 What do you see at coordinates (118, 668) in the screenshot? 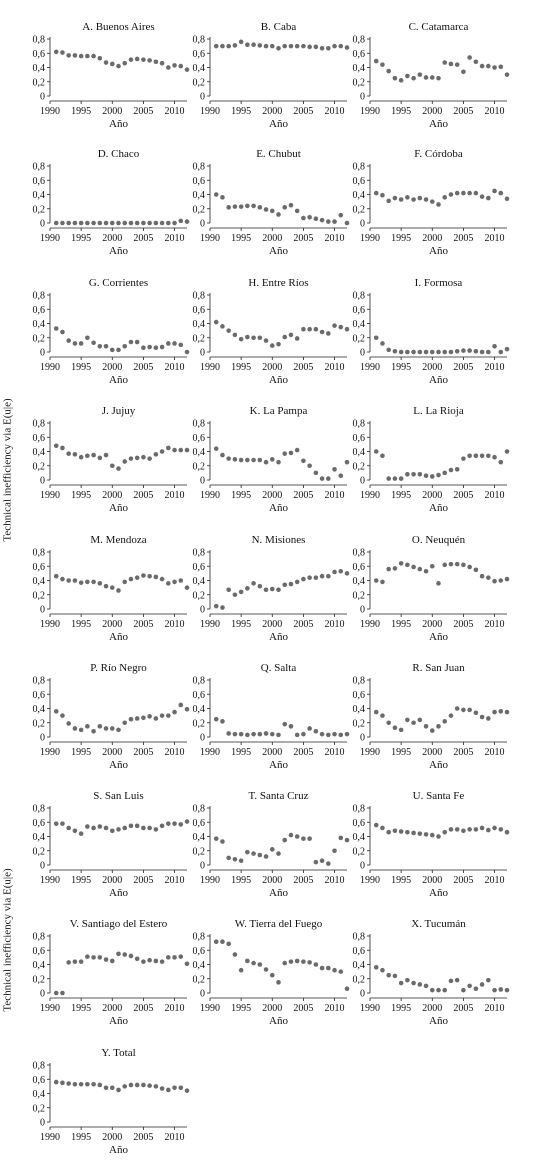
I see `panel-title: P. Río Negro` at bounding box center [118, 668].